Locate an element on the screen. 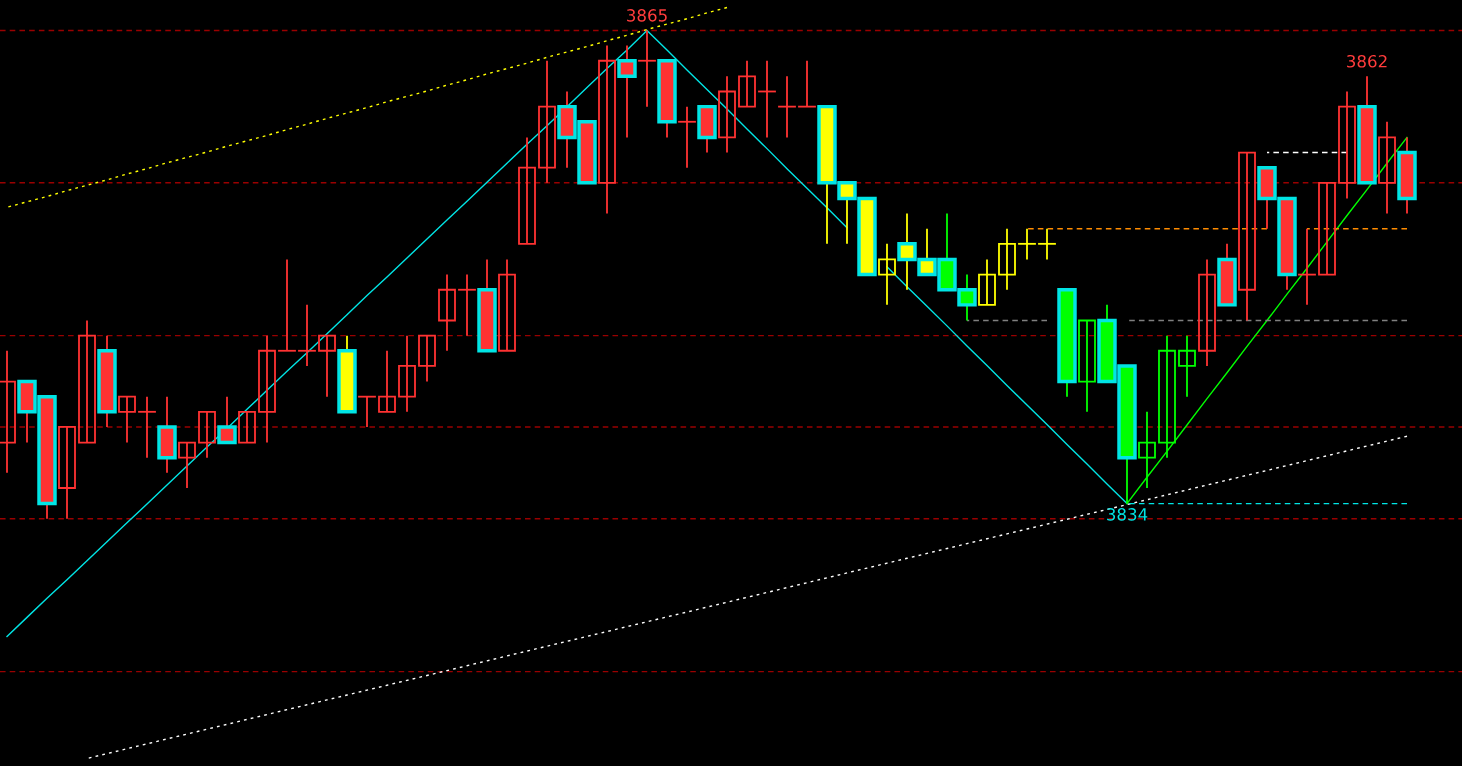  annotation: 3862 is located at coordinates (1367, 61).